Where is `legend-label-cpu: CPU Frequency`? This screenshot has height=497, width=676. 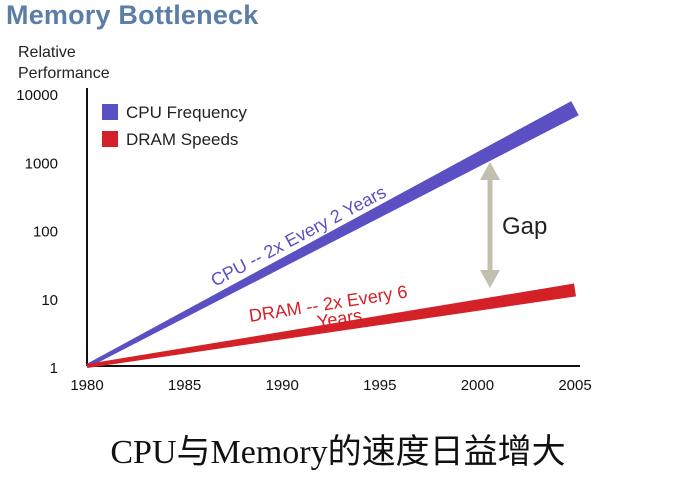 legend-label-cpu: CPU Frequency is located at coordinates (186, 112).